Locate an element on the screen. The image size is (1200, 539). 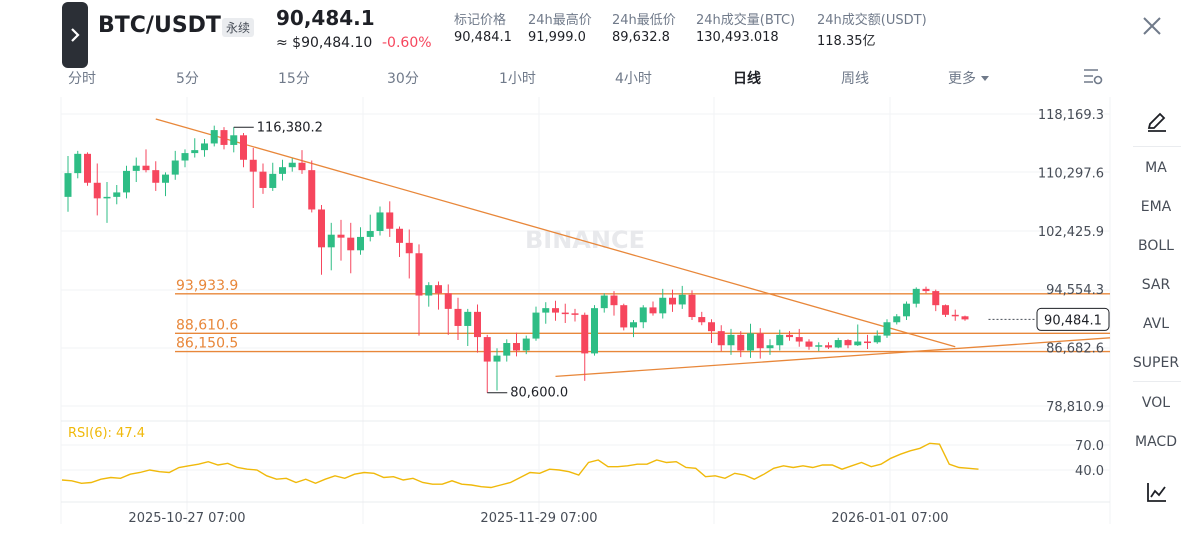
price-tick-label: 94,554.3 is located at coordinates (1075, 290).